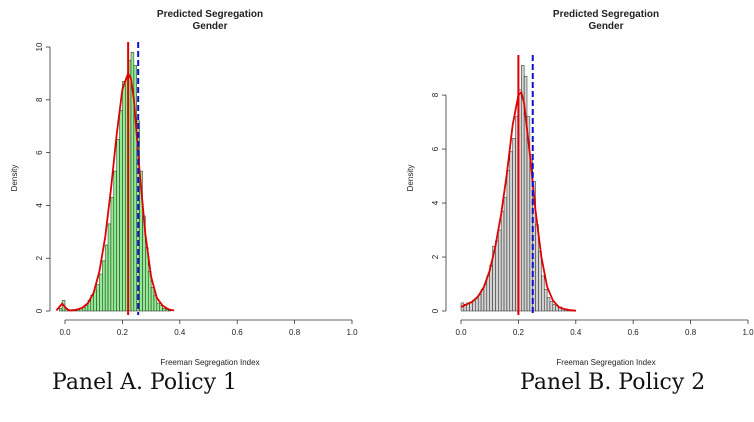  What do you see at coordinates (604, 328) in the screenshot?
I see `panel-b-x-axis: 0.0 0.2 0.4 0.6 0.8 1.0` at bounding box center [604, 328].